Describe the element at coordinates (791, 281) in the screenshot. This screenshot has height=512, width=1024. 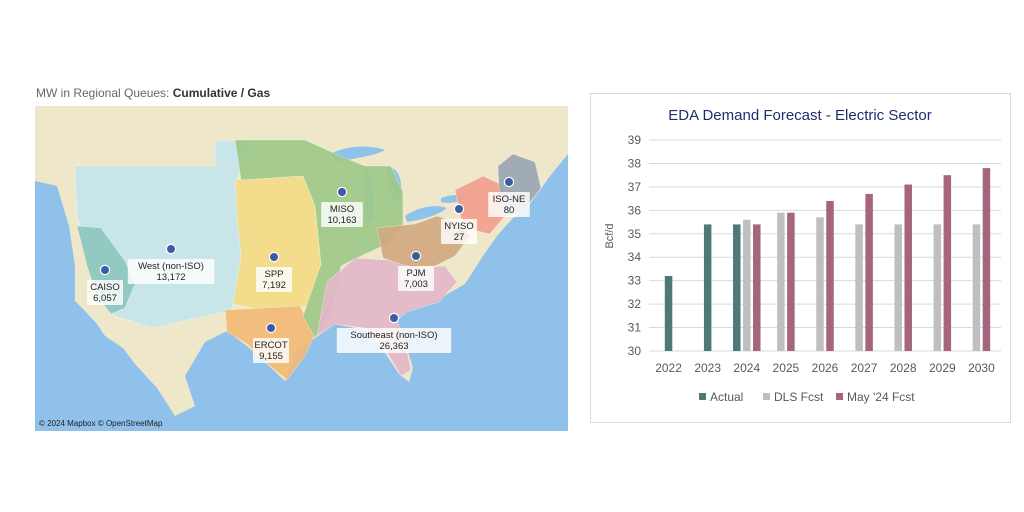
I see `bar-may-24-fcst-2025` at that location.